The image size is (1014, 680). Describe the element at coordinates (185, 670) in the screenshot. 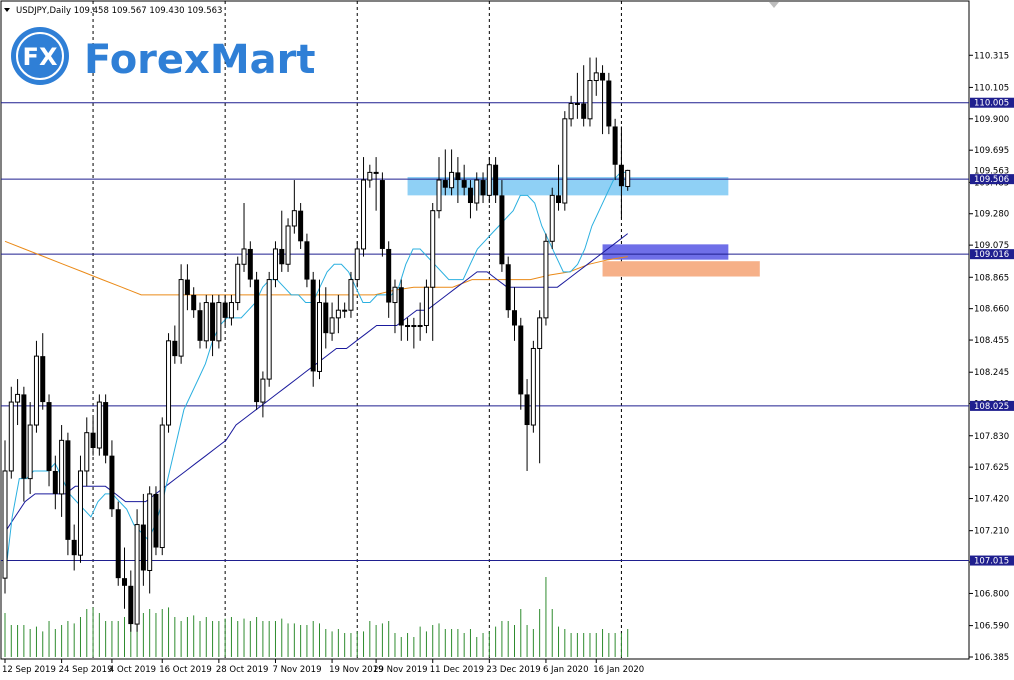

I see `x-tick-label: 16 Oct 2019` at that location.